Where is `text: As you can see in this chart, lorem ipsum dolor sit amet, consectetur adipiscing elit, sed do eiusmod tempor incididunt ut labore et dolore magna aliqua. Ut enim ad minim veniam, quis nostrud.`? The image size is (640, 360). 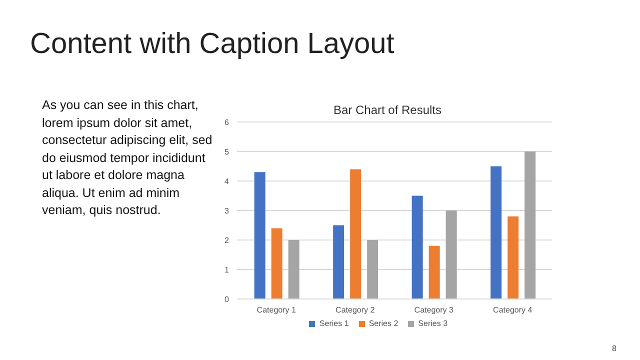 text: As you can see in this chart, lorem ipsum dolor sit amet, consectetur adipiscing elit, sed do eiusmod tempor incididunt ut labore et dolore magna aliqua. Ut enim ad minim veniam, quis nostrud. is located at coordinates (128, 158).